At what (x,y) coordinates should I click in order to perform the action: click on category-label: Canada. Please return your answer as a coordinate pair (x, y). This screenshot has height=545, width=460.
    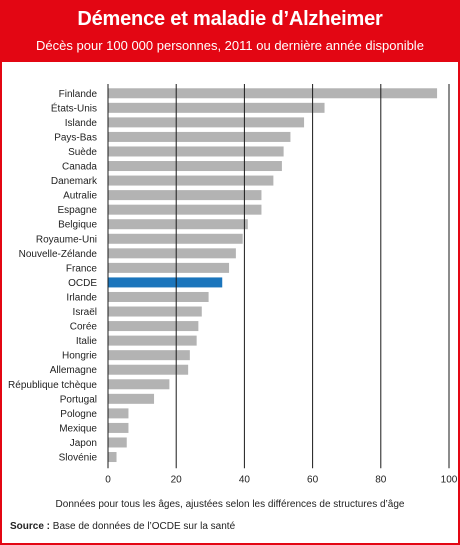
    Looking at the image, I should click on (79, 167).